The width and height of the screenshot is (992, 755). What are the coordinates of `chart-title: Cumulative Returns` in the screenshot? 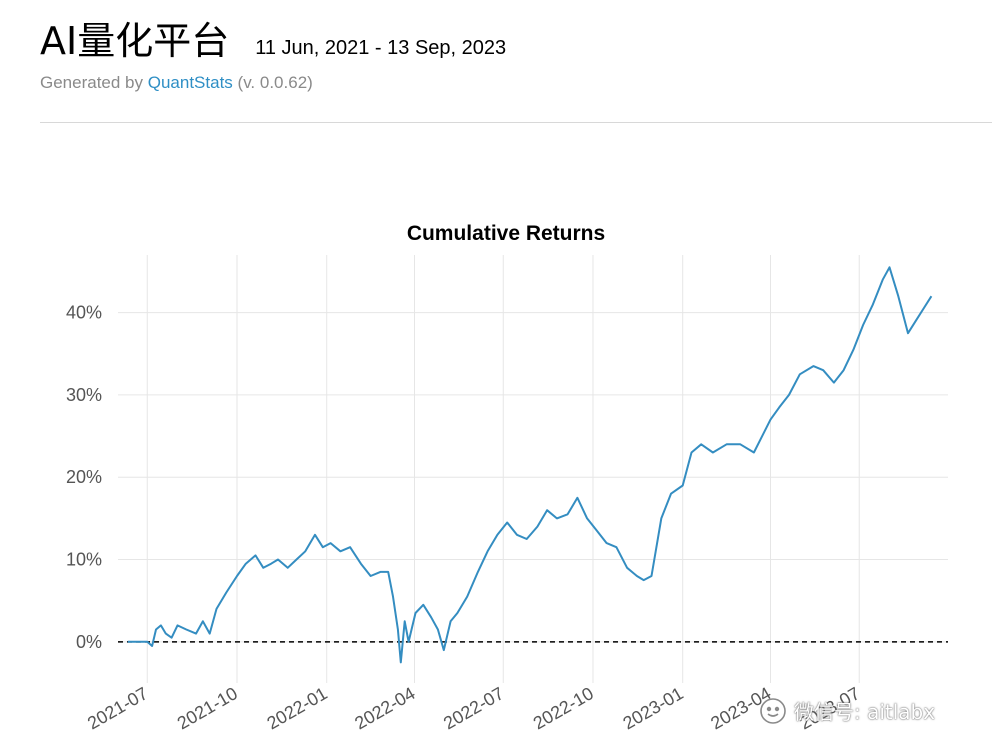 It's located at (506, 233).